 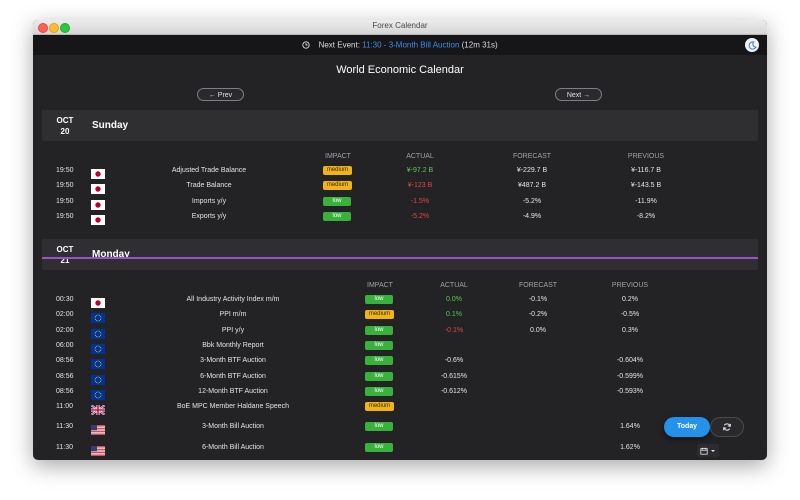 What do you see at coordinates (479, 45) in the screenshot?
I see `next-event-countdown: (12m 31s)` at bounding box center [479, 45].